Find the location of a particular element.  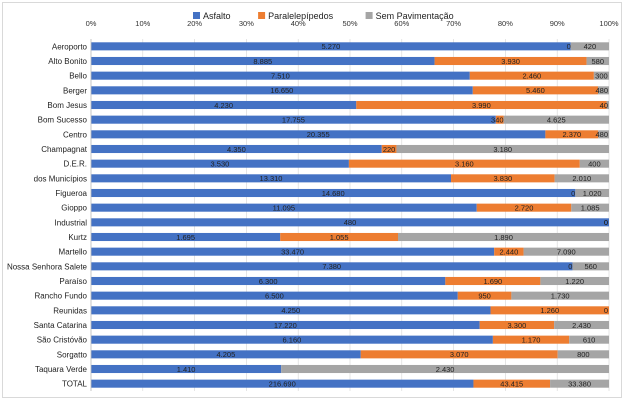

category-label: dos Municípios is located at coordinates (60, 178).